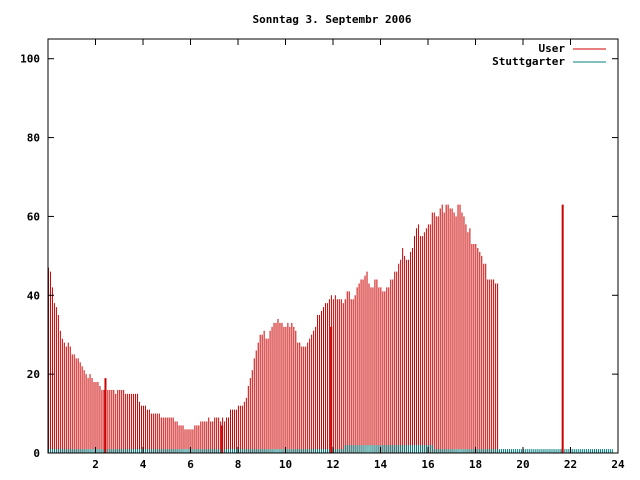 Image resolution: width=640 pixels, height=480 pixels. Describe the element at coordinates (332, 19) in the screenshot. I see `chart-title: Sonntag 3. Septembr 2006` at that location.